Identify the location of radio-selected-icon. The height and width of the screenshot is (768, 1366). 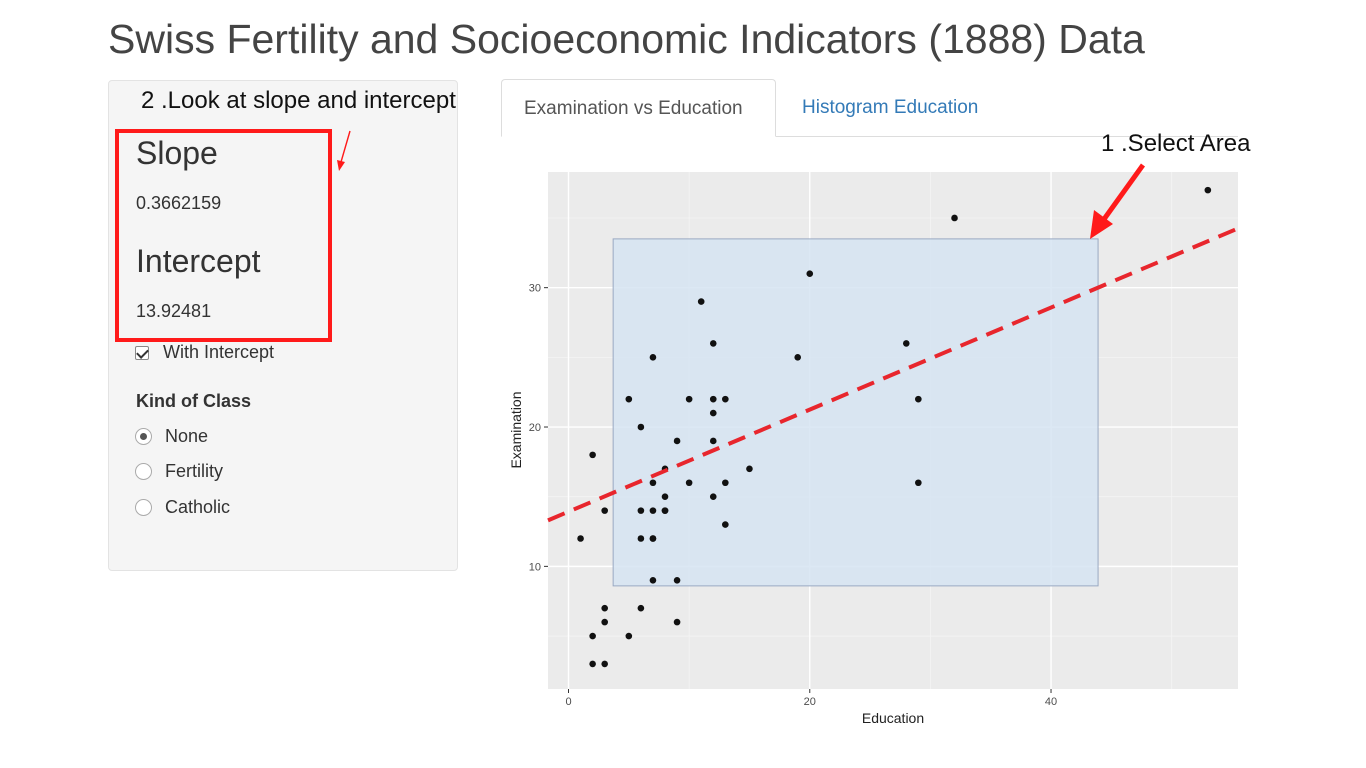
(143, 436).